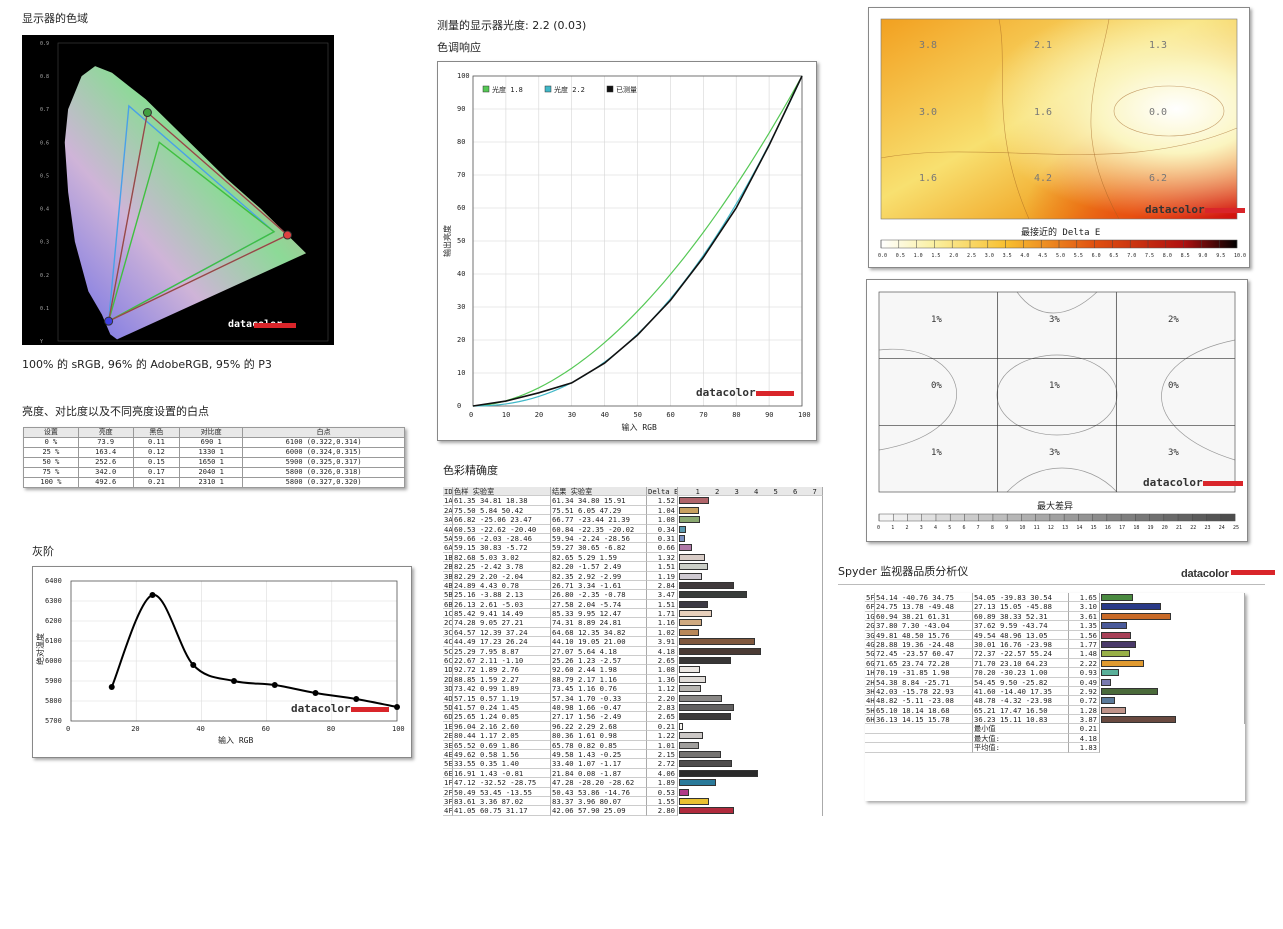  What do you see at coordinates (1021, 607) in the screenshot?
I see `table-cell: 27.13 15.05 -45.88` at bounding box center [1021, 607].